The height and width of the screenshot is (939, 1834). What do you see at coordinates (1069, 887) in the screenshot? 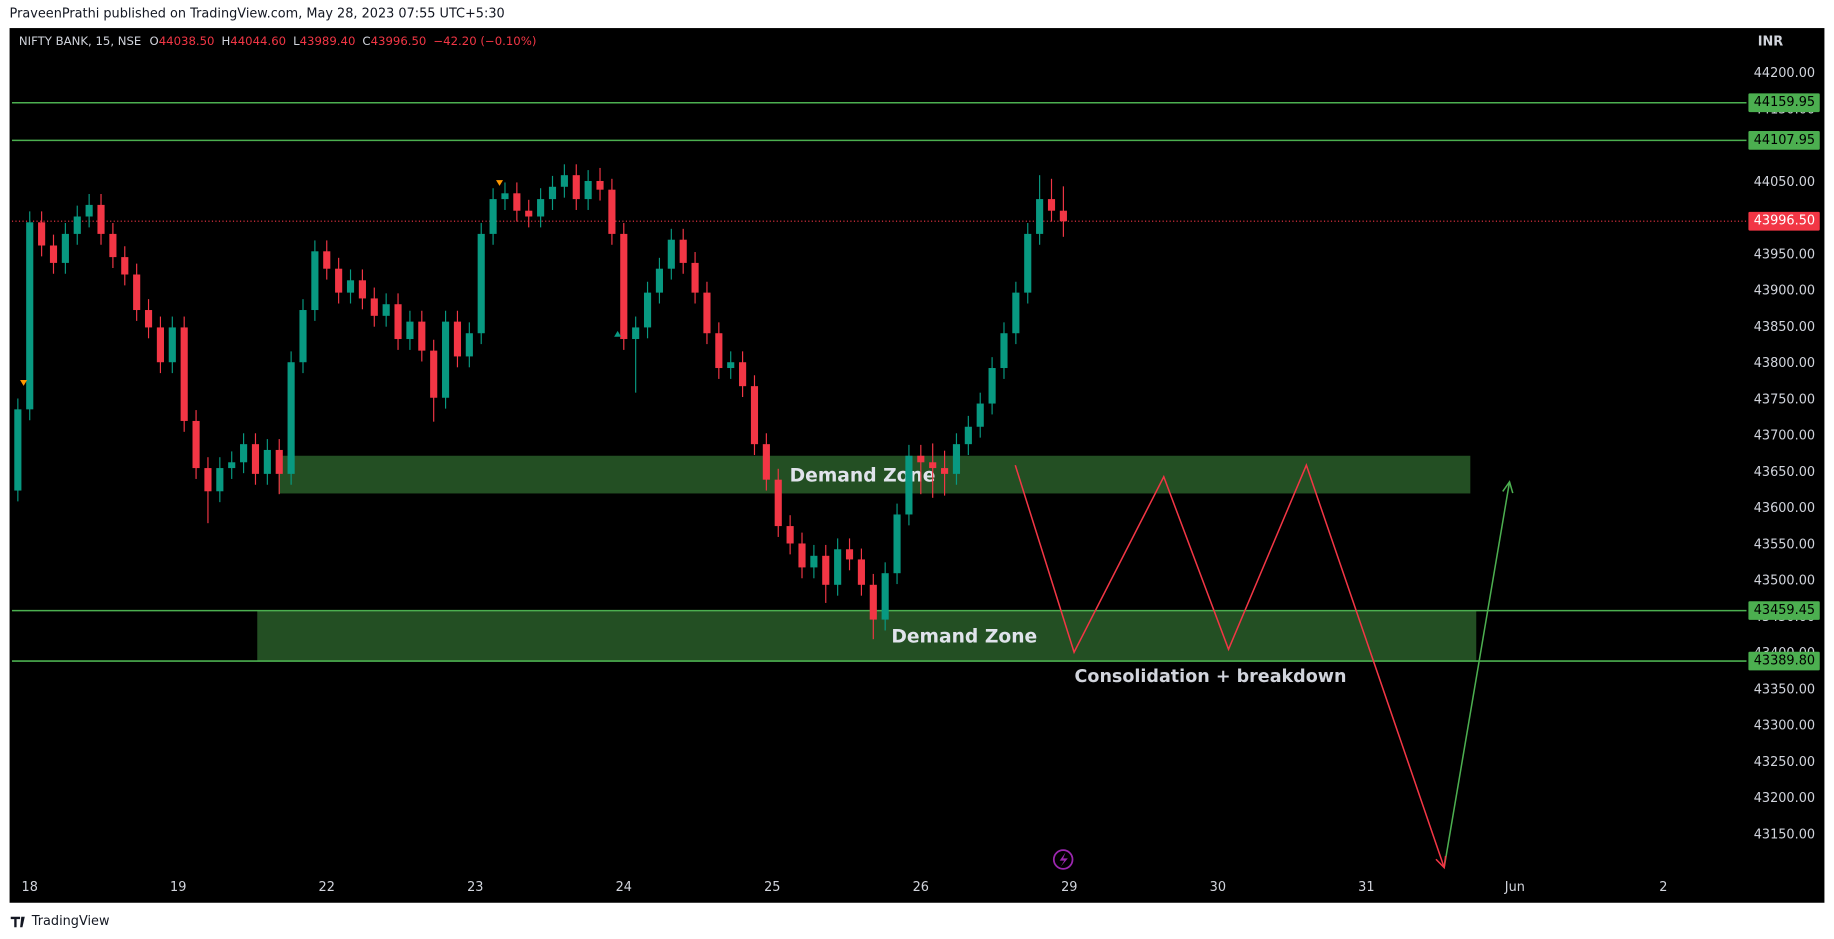
I see `x-tick-label: 29` at bounding box center [1069, 887].